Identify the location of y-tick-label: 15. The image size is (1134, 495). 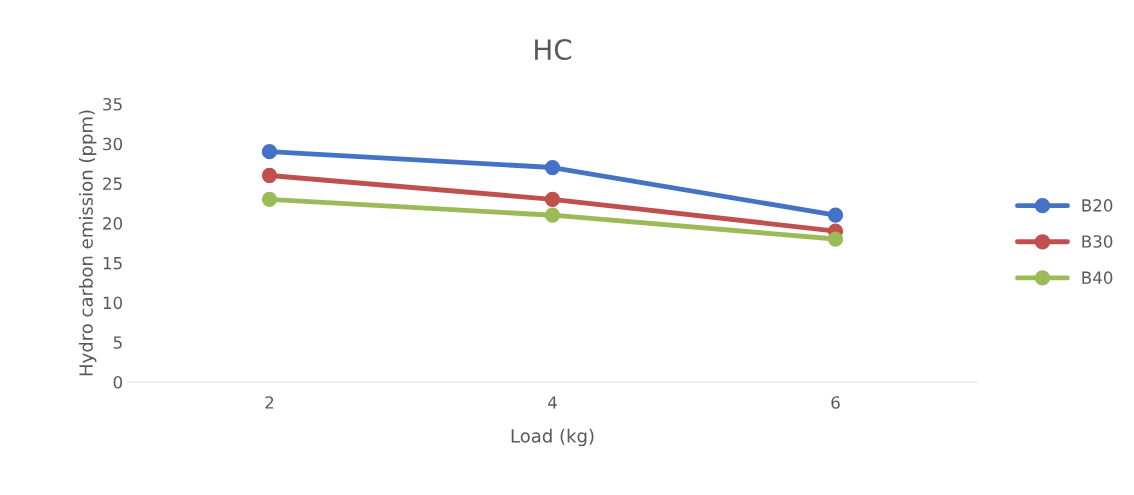
(112, 263).